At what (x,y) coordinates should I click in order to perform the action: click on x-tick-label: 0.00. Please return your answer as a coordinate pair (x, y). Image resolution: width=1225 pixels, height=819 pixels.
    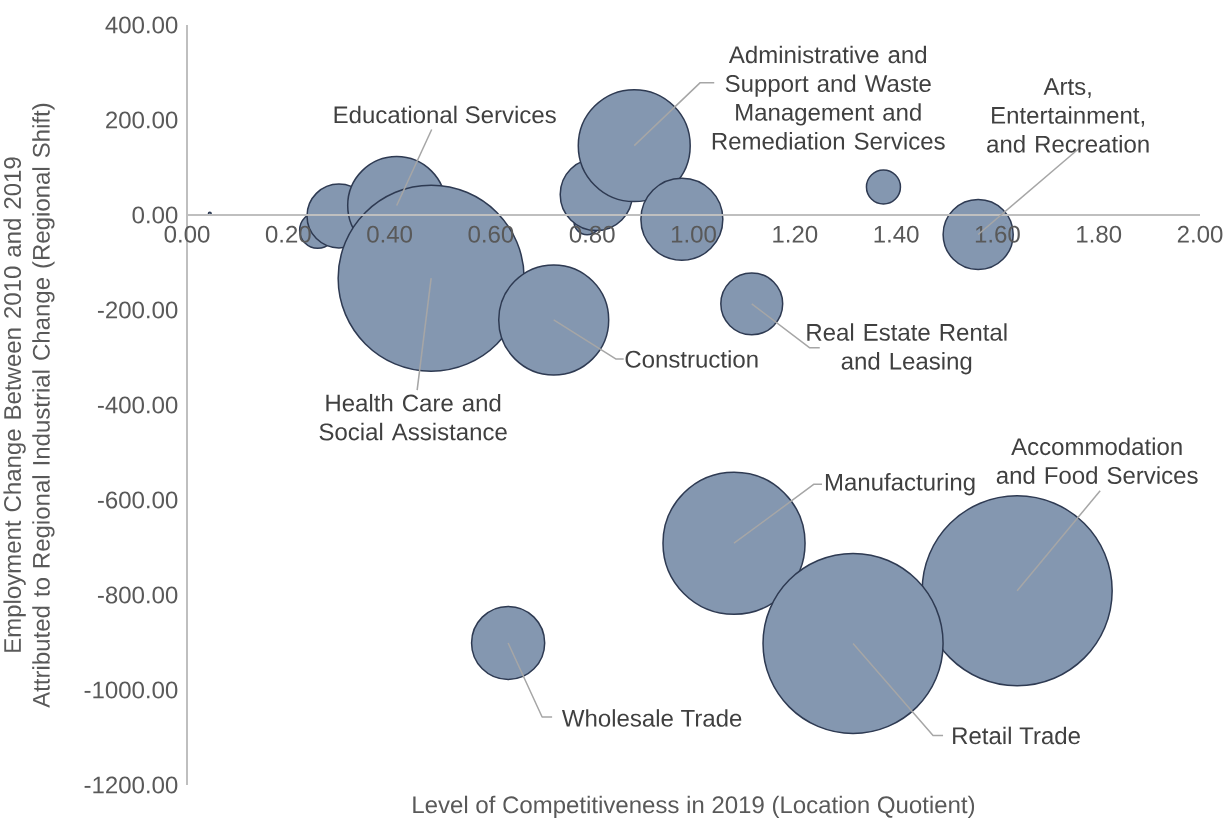
    Looking at the image, I should click on (187, 234).